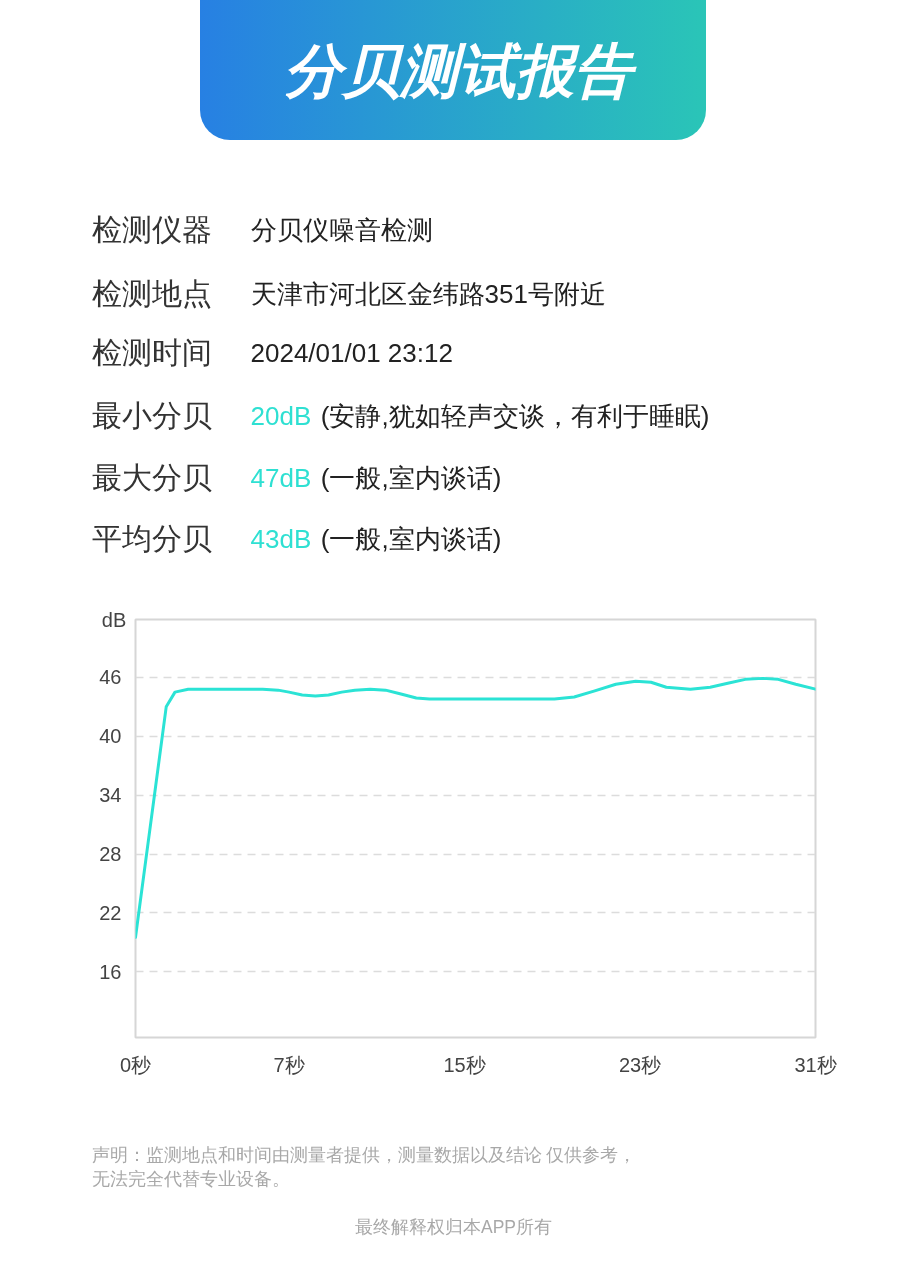 The width and height of the screenshot is (906, 1284). What do you see at coordinates (281, 415) in the screenshot?
I see `text: 20dB` at bounding box center [281, 415].